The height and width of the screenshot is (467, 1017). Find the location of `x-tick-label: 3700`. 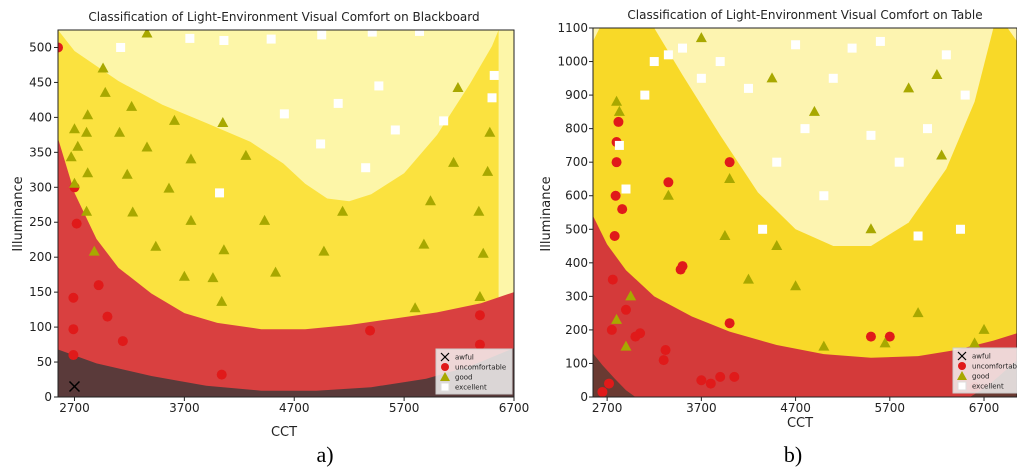

x-tick-label: 3700 is located at coordinates (184, 408).